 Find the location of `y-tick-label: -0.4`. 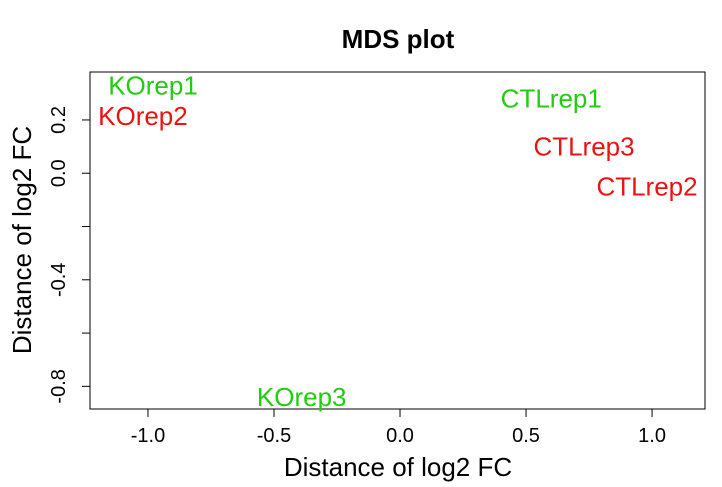

y-tick-label: -0.4 is located at coordinates (59, 280).